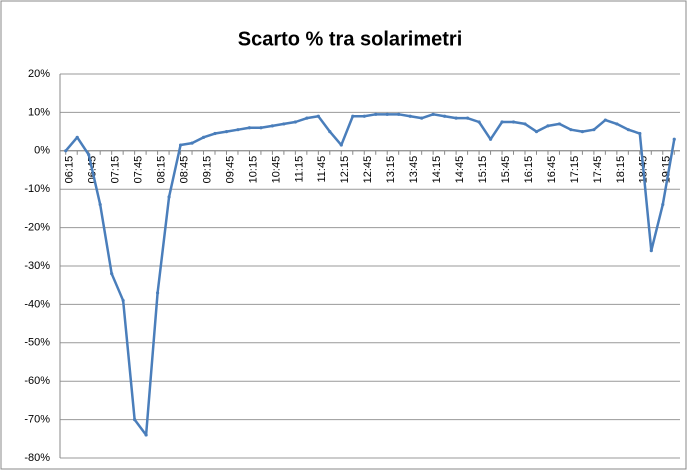 The height and width of the screenshot is (475, 687). I want to click on y-tick-label: -10%, so click(37, 189).